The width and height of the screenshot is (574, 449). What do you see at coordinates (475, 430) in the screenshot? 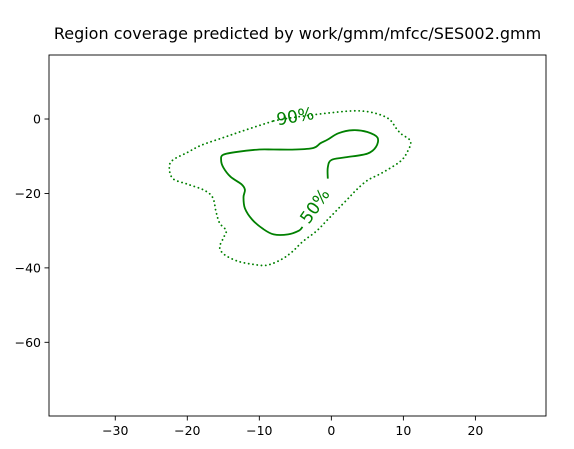
I see `x-tick-label-5: 20` at bounding box center [475, 430].